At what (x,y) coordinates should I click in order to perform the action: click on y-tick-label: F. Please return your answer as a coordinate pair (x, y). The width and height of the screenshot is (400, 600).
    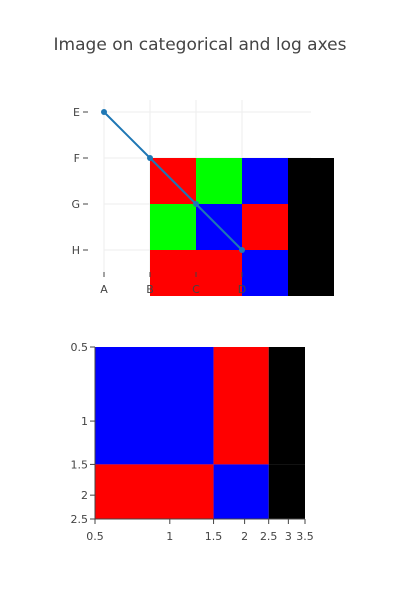
    Looking at the image, I should click on (77, 158).